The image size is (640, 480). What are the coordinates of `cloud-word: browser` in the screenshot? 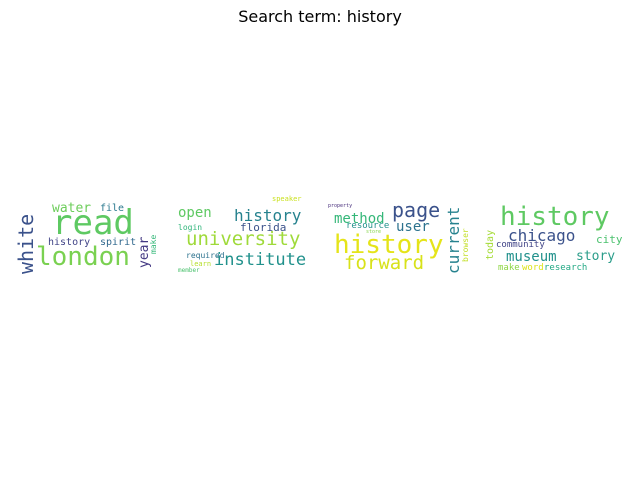 It's located at (465, 245).